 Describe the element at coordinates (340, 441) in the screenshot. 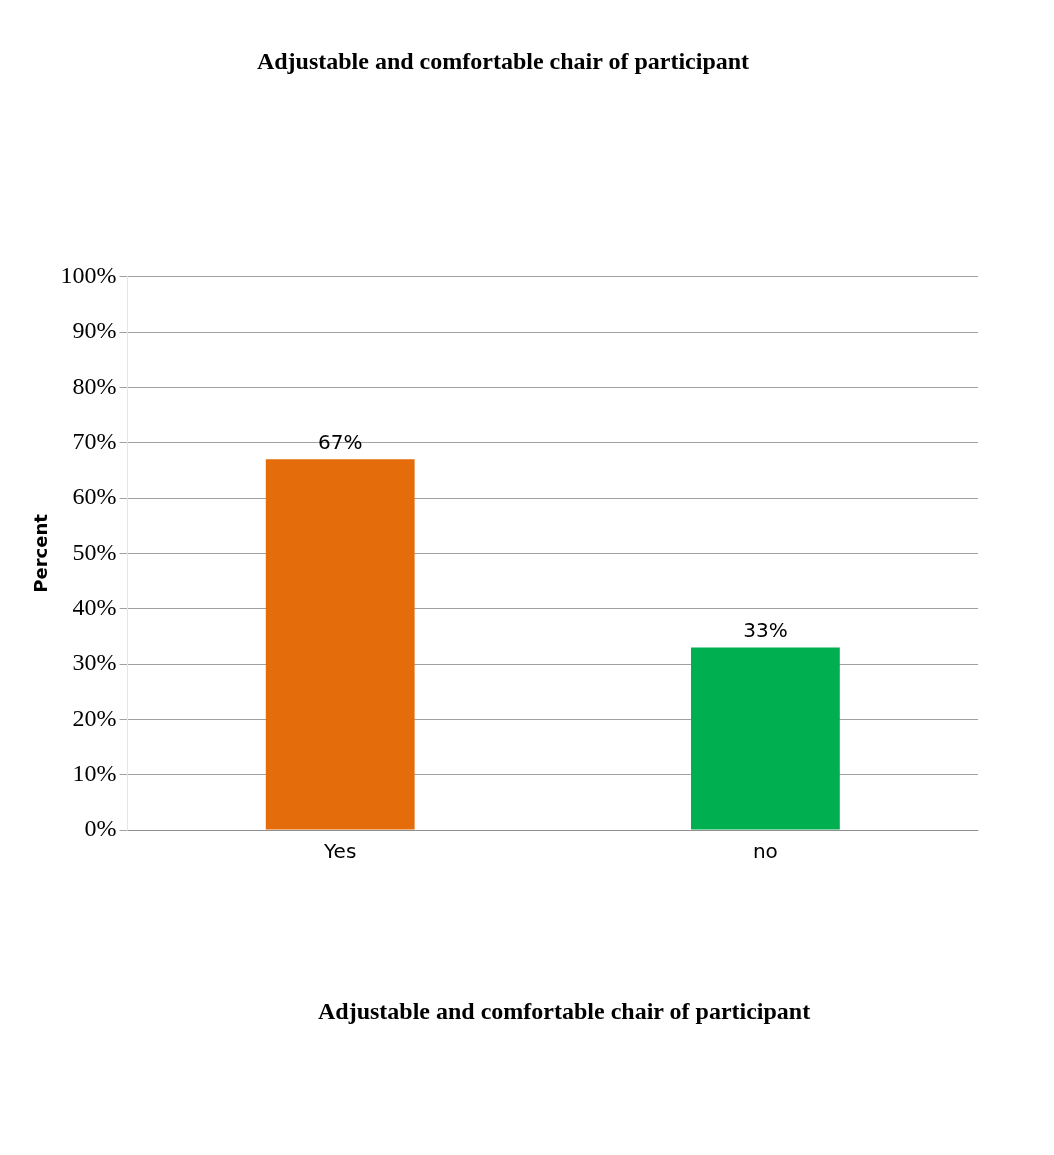

I see `data-label: 67%` at that location.